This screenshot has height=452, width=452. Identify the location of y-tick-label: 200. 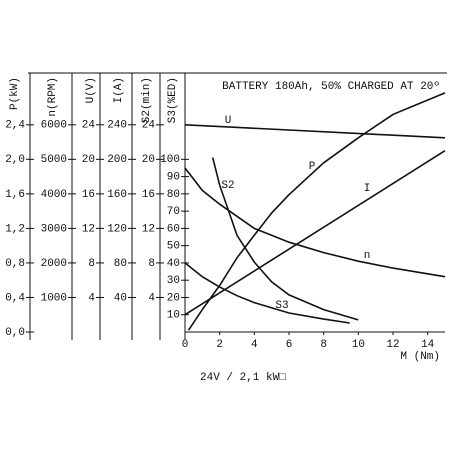
(117, 160).